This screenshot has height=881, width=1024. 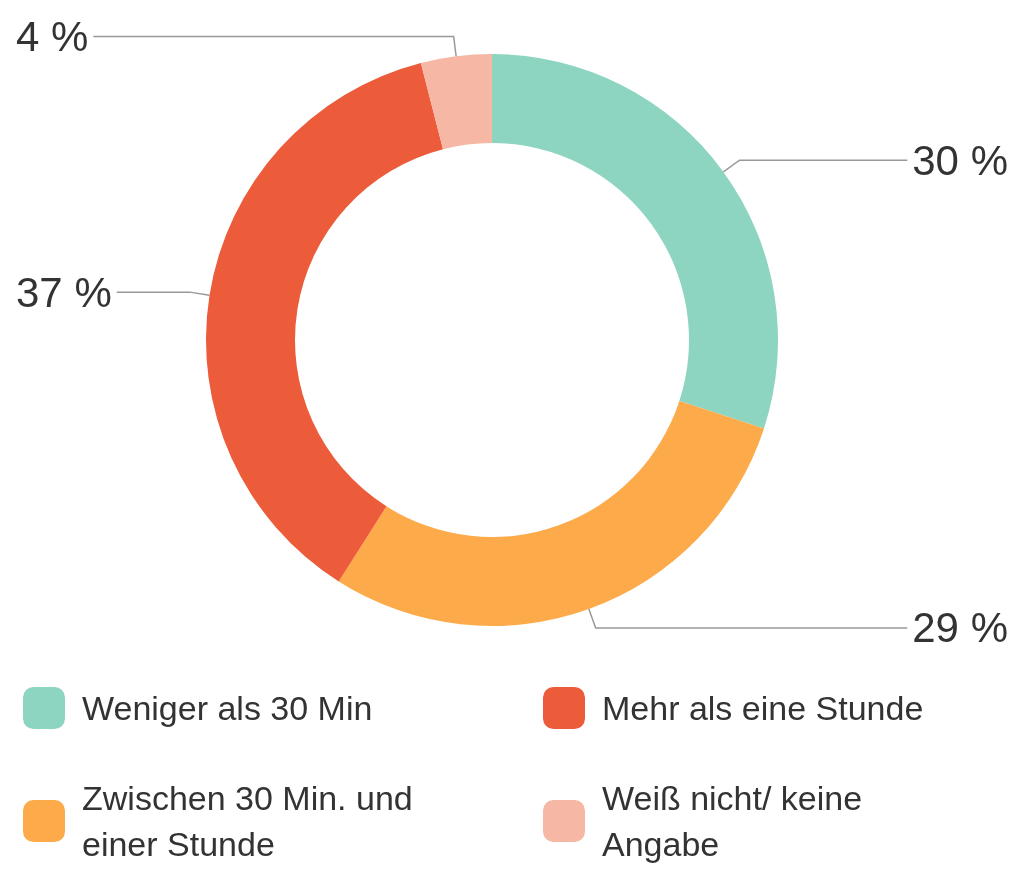 I want to click on data-label: 37 %, so click(x=64, y=292).